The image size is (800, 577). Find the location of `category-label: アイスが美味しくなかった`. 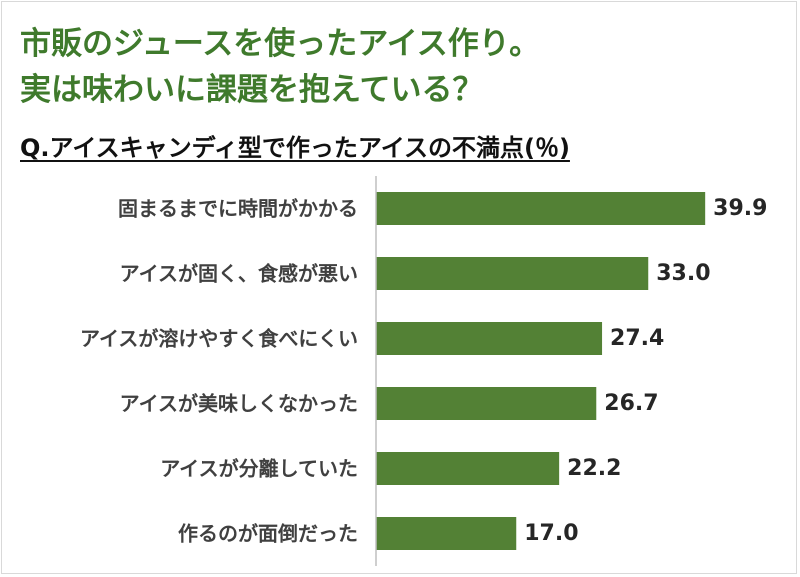

category-label: アイスが美味しくなかった is located at coordinates (239, 404).